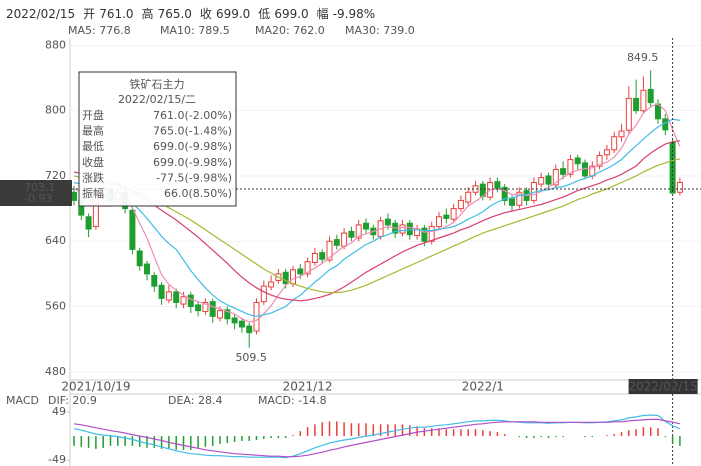 Image resolution: width=701 pixels, height=466 pixels. Describe the element at coordinates (93, 146) in the screenshot. I see `tooltip-label: 最低` at that location.